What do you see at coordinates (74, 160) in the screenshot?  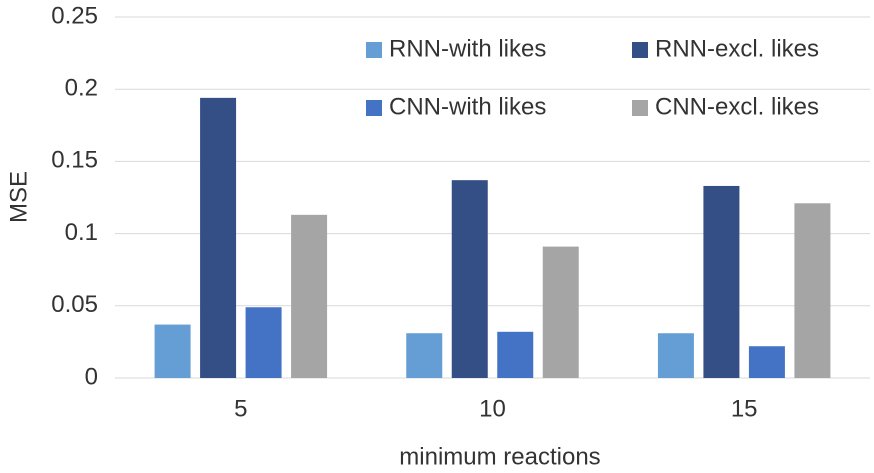 I see `y-tick-label: 0.15` at bounding box center [74, 160].